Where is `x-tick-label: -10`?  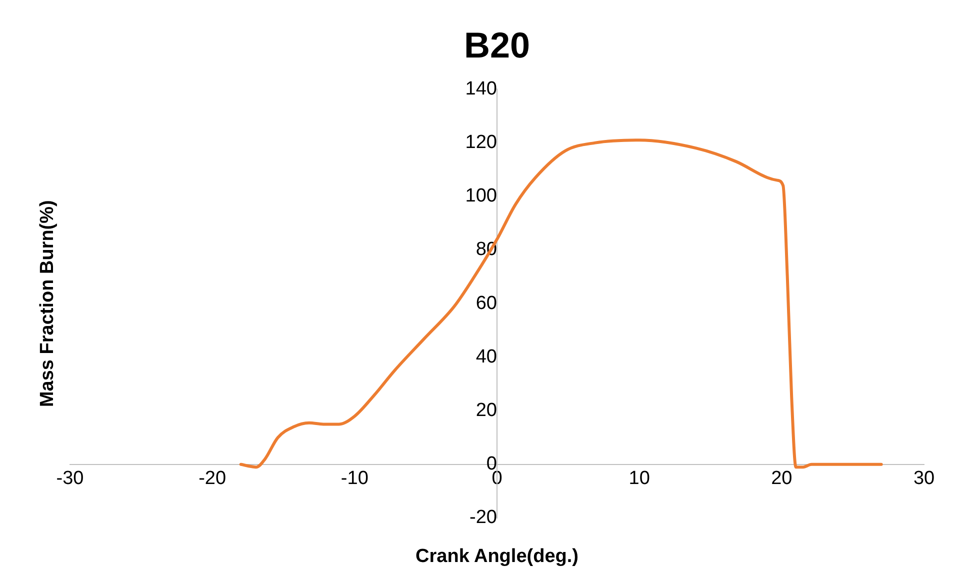 x-tick-label: -10 is located at coordinates (354, 479).